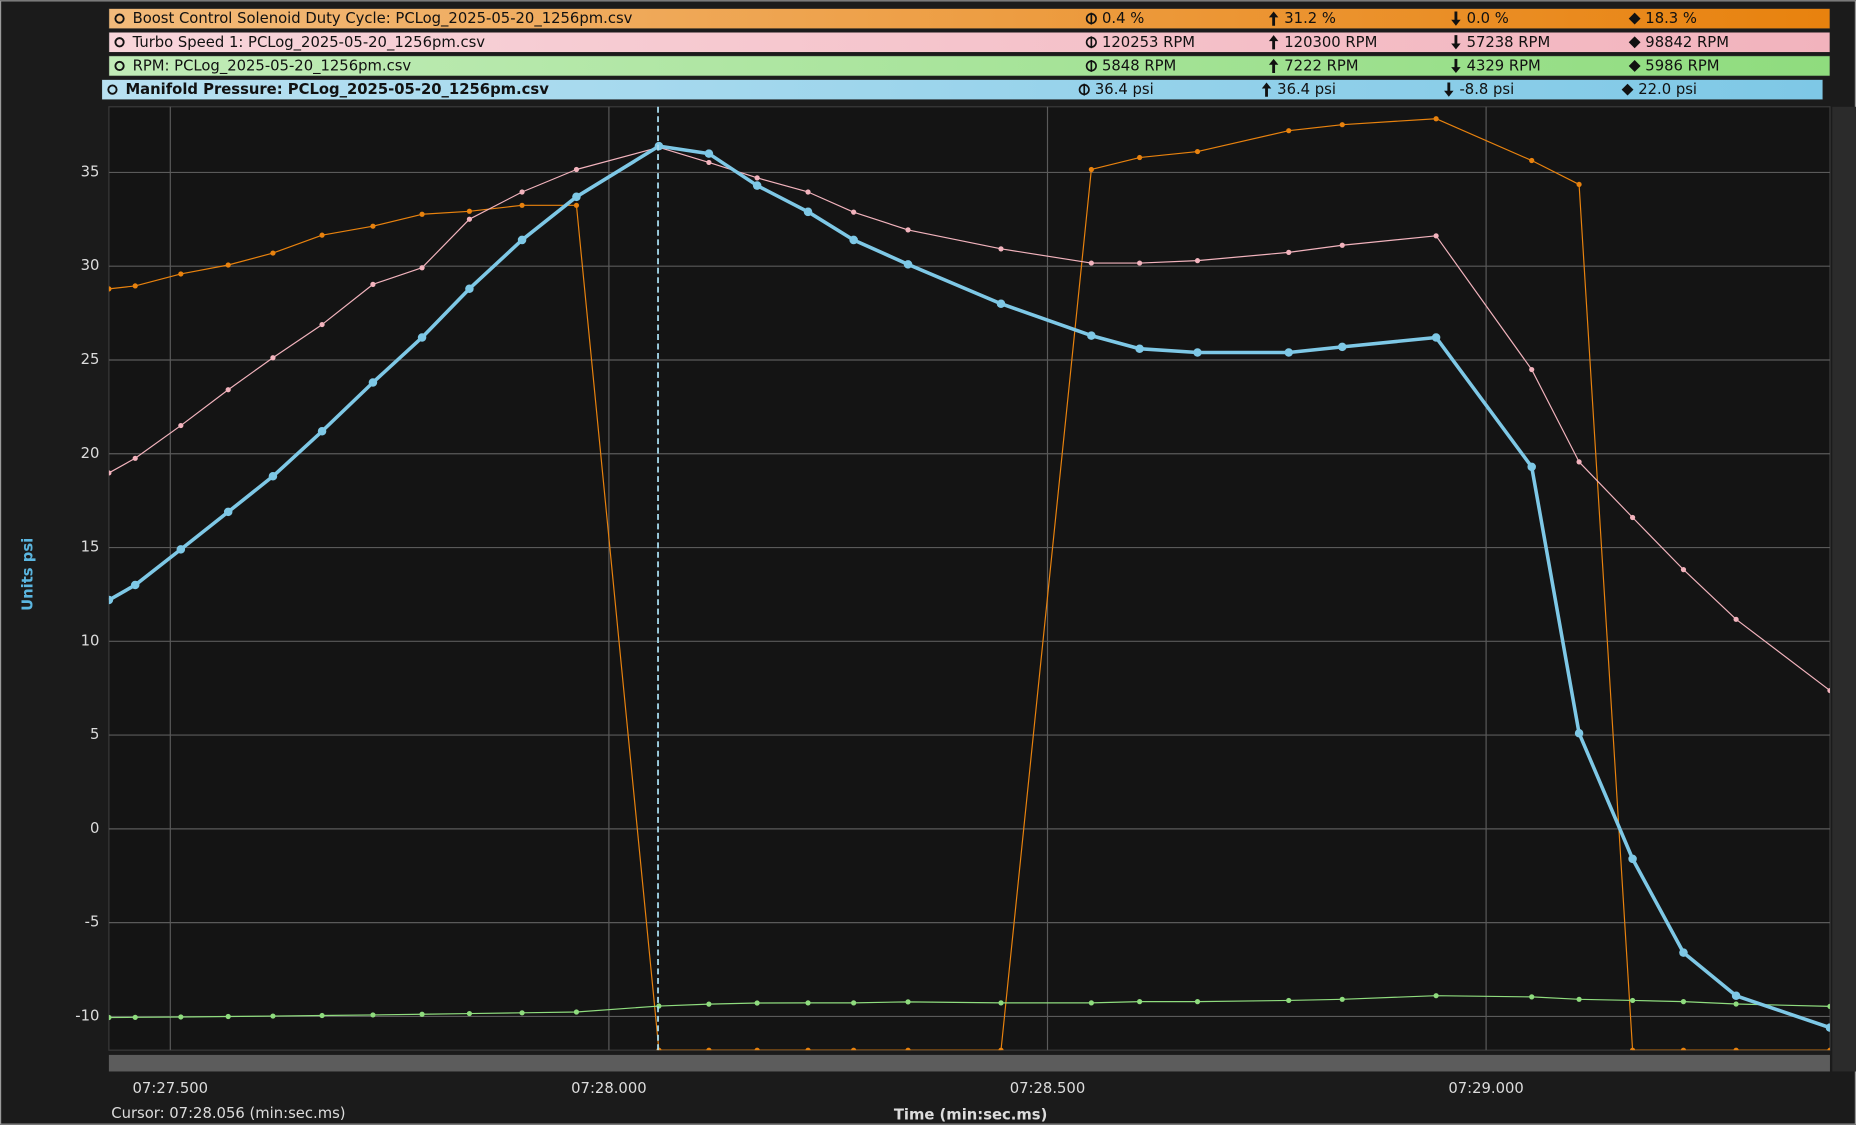 The width and height of the screenshot is (1856, 1125). What do you see at coordinates (1148, 42) in the screenshot?
I see `legend-stat: 120253 RPM` at bounding box center [1148, 42].